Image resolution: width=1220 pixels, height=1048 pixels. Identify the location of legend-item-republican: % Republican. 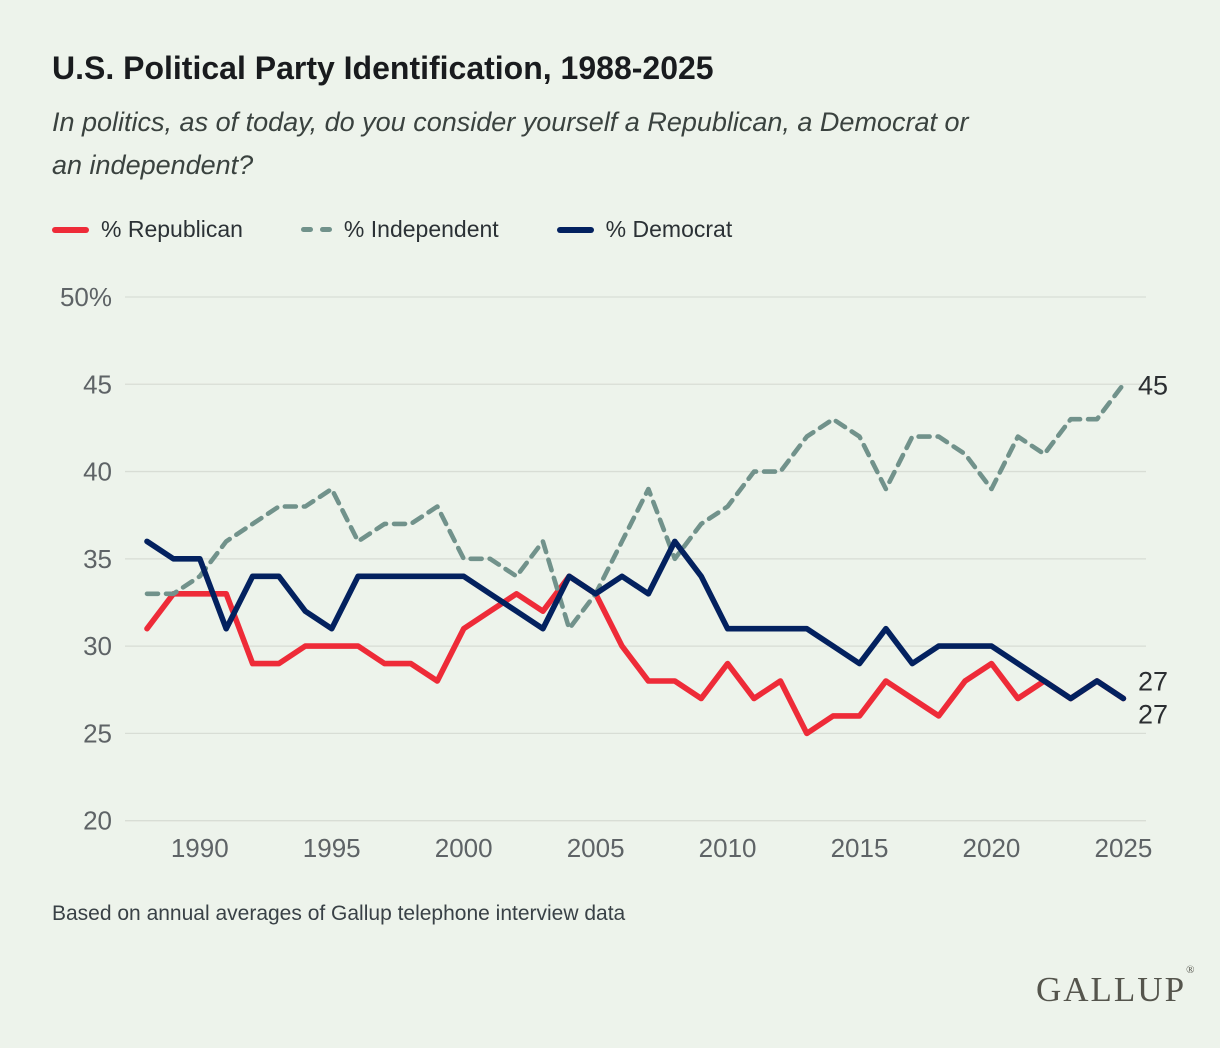
(147, 229).